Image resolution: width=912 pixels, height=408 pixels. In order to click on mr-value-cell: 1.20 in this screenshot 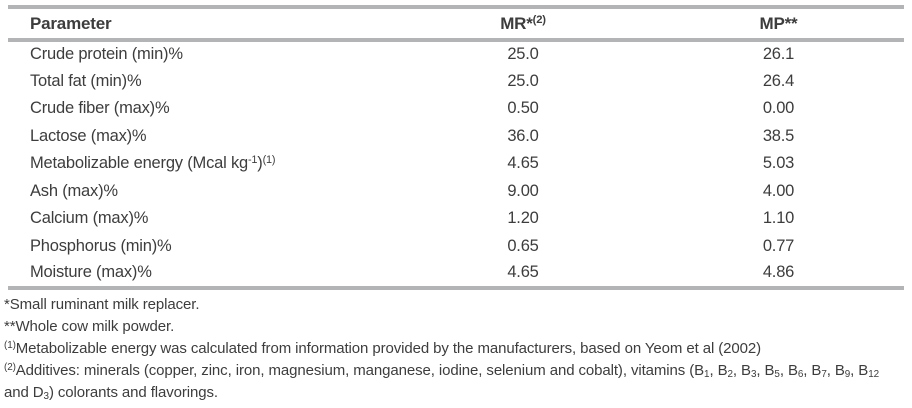, I will do `click(523, 218)`.